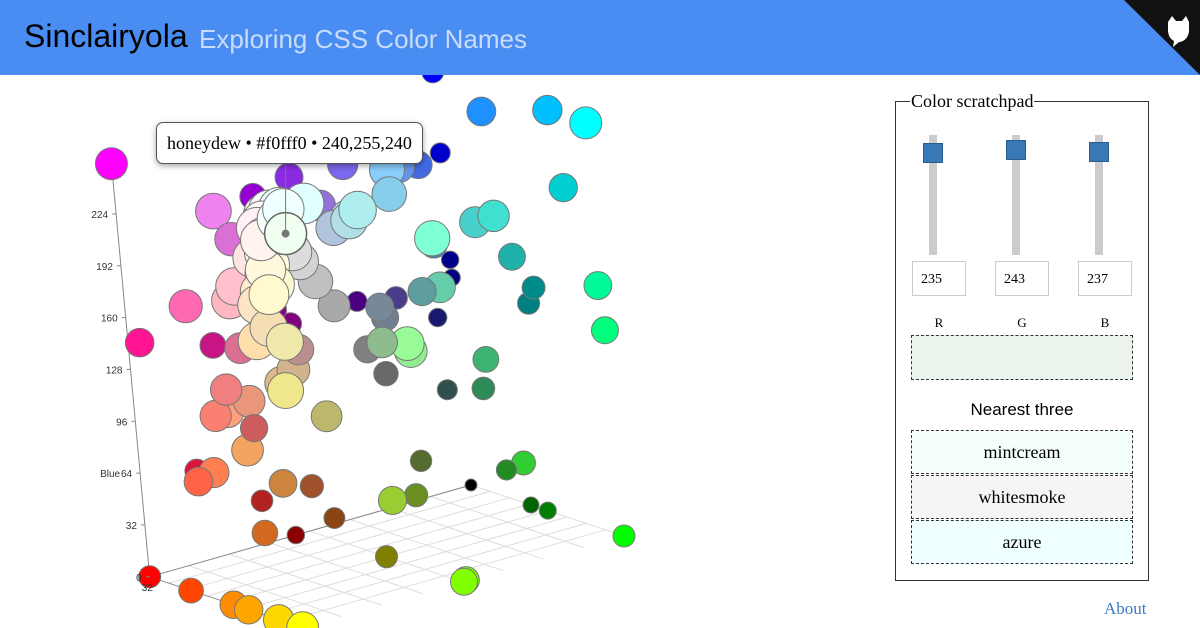  Describe the element at coordinates (104, 267) in the screenshot. I see `z-tick-label: 192` at that location.